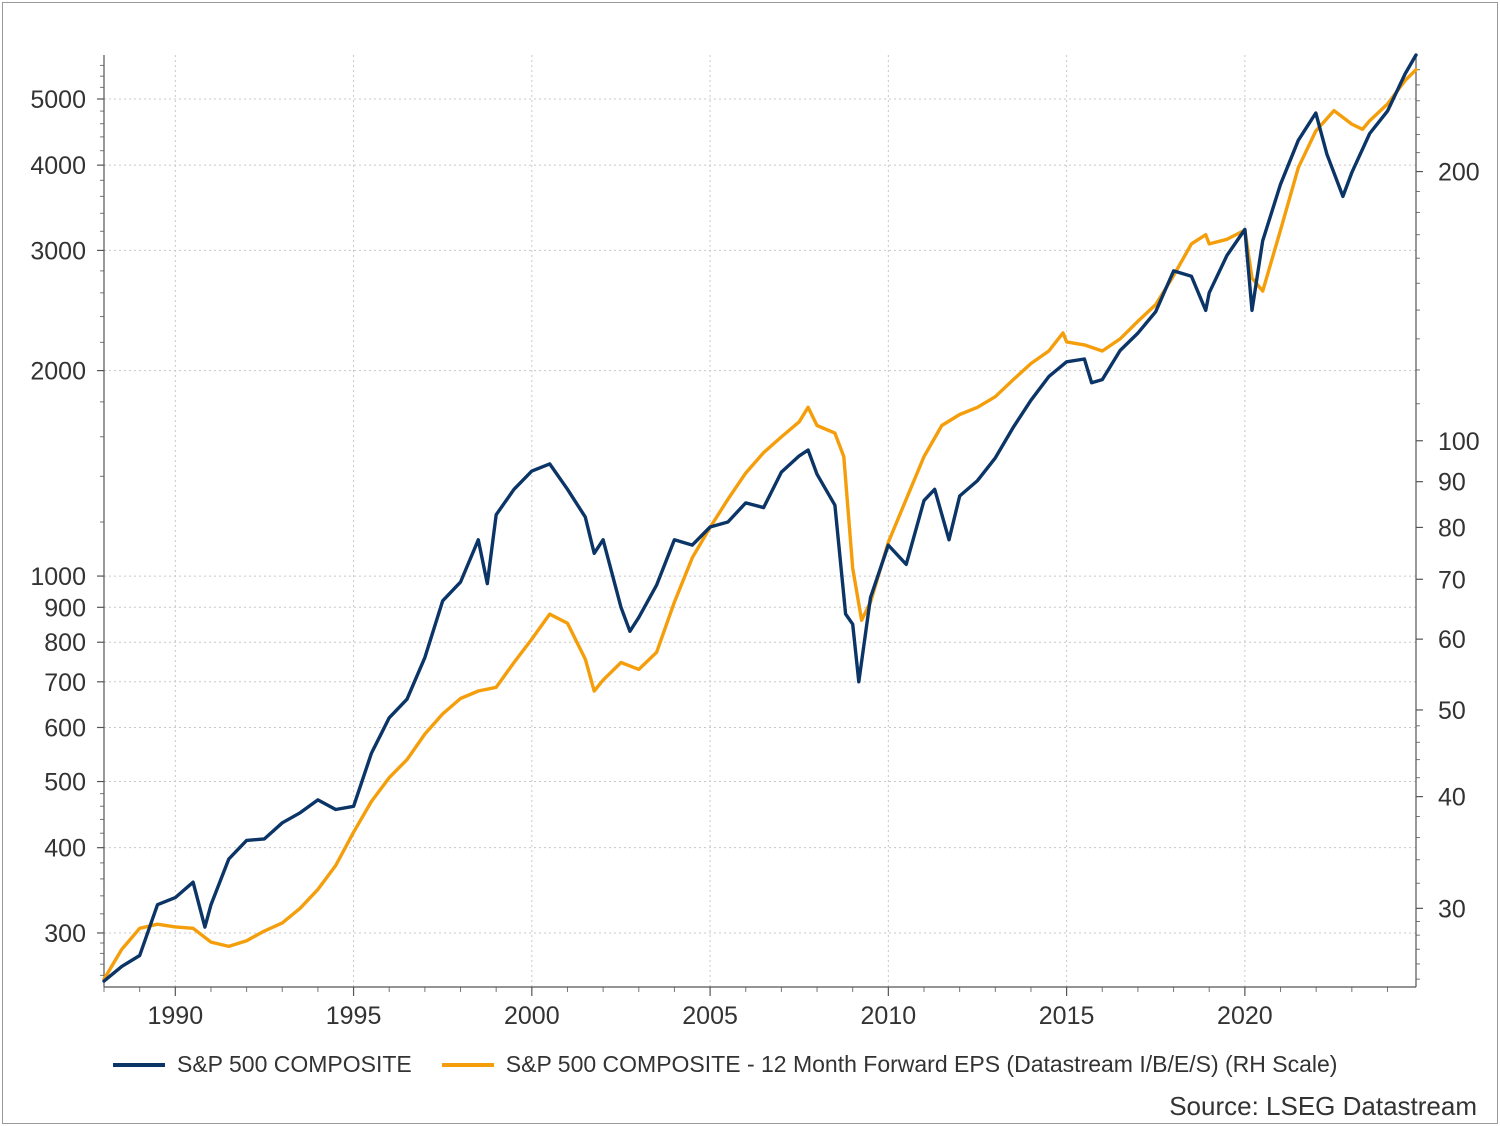  What do you see at coordinates (1323, 1106) in the screenshot?
I see `source-note: Source: LSEG Datastream` at bounding box center [1323, 1106].